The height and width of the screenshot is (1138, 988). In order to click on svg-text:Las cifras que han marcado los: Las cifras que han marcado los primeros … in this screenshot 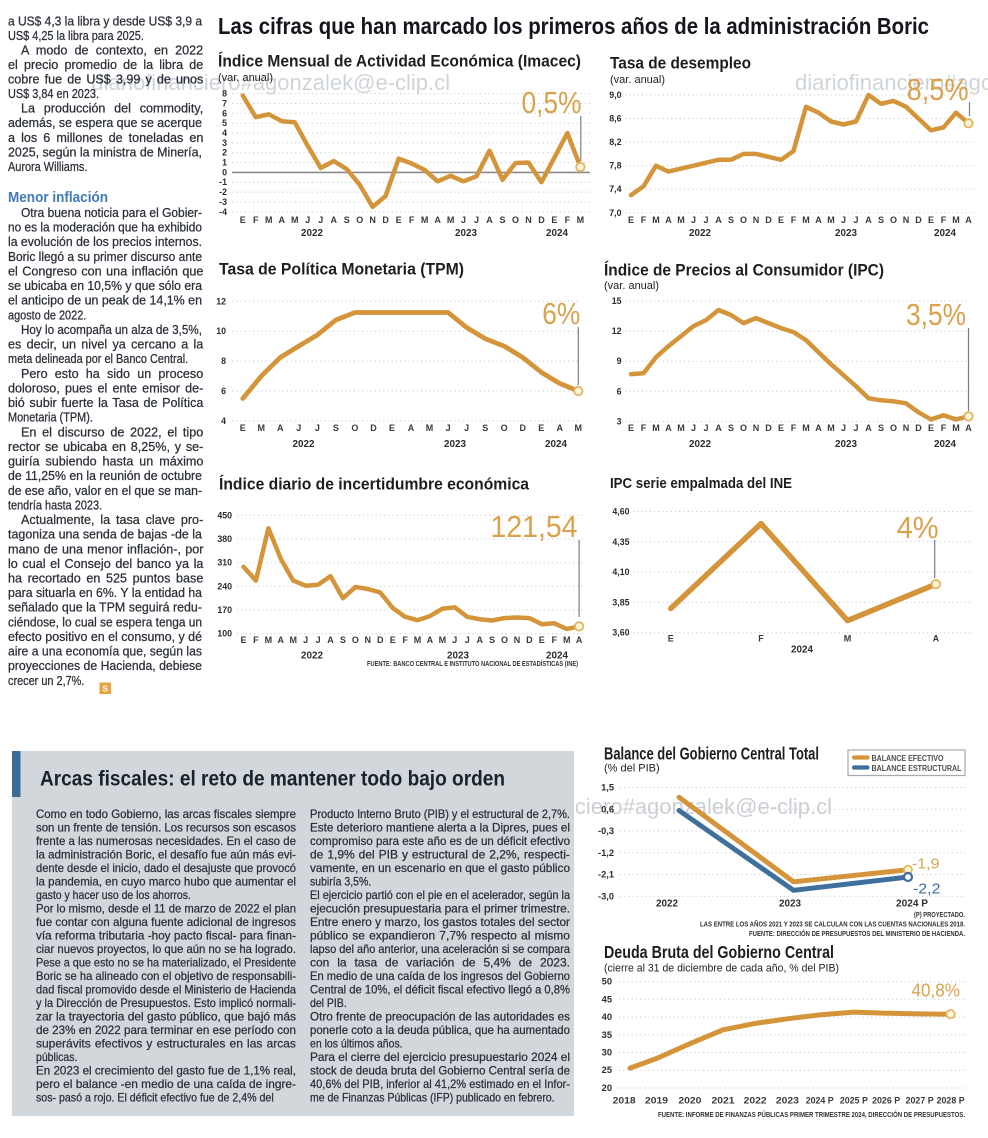, I will do `click(573, 26)`.